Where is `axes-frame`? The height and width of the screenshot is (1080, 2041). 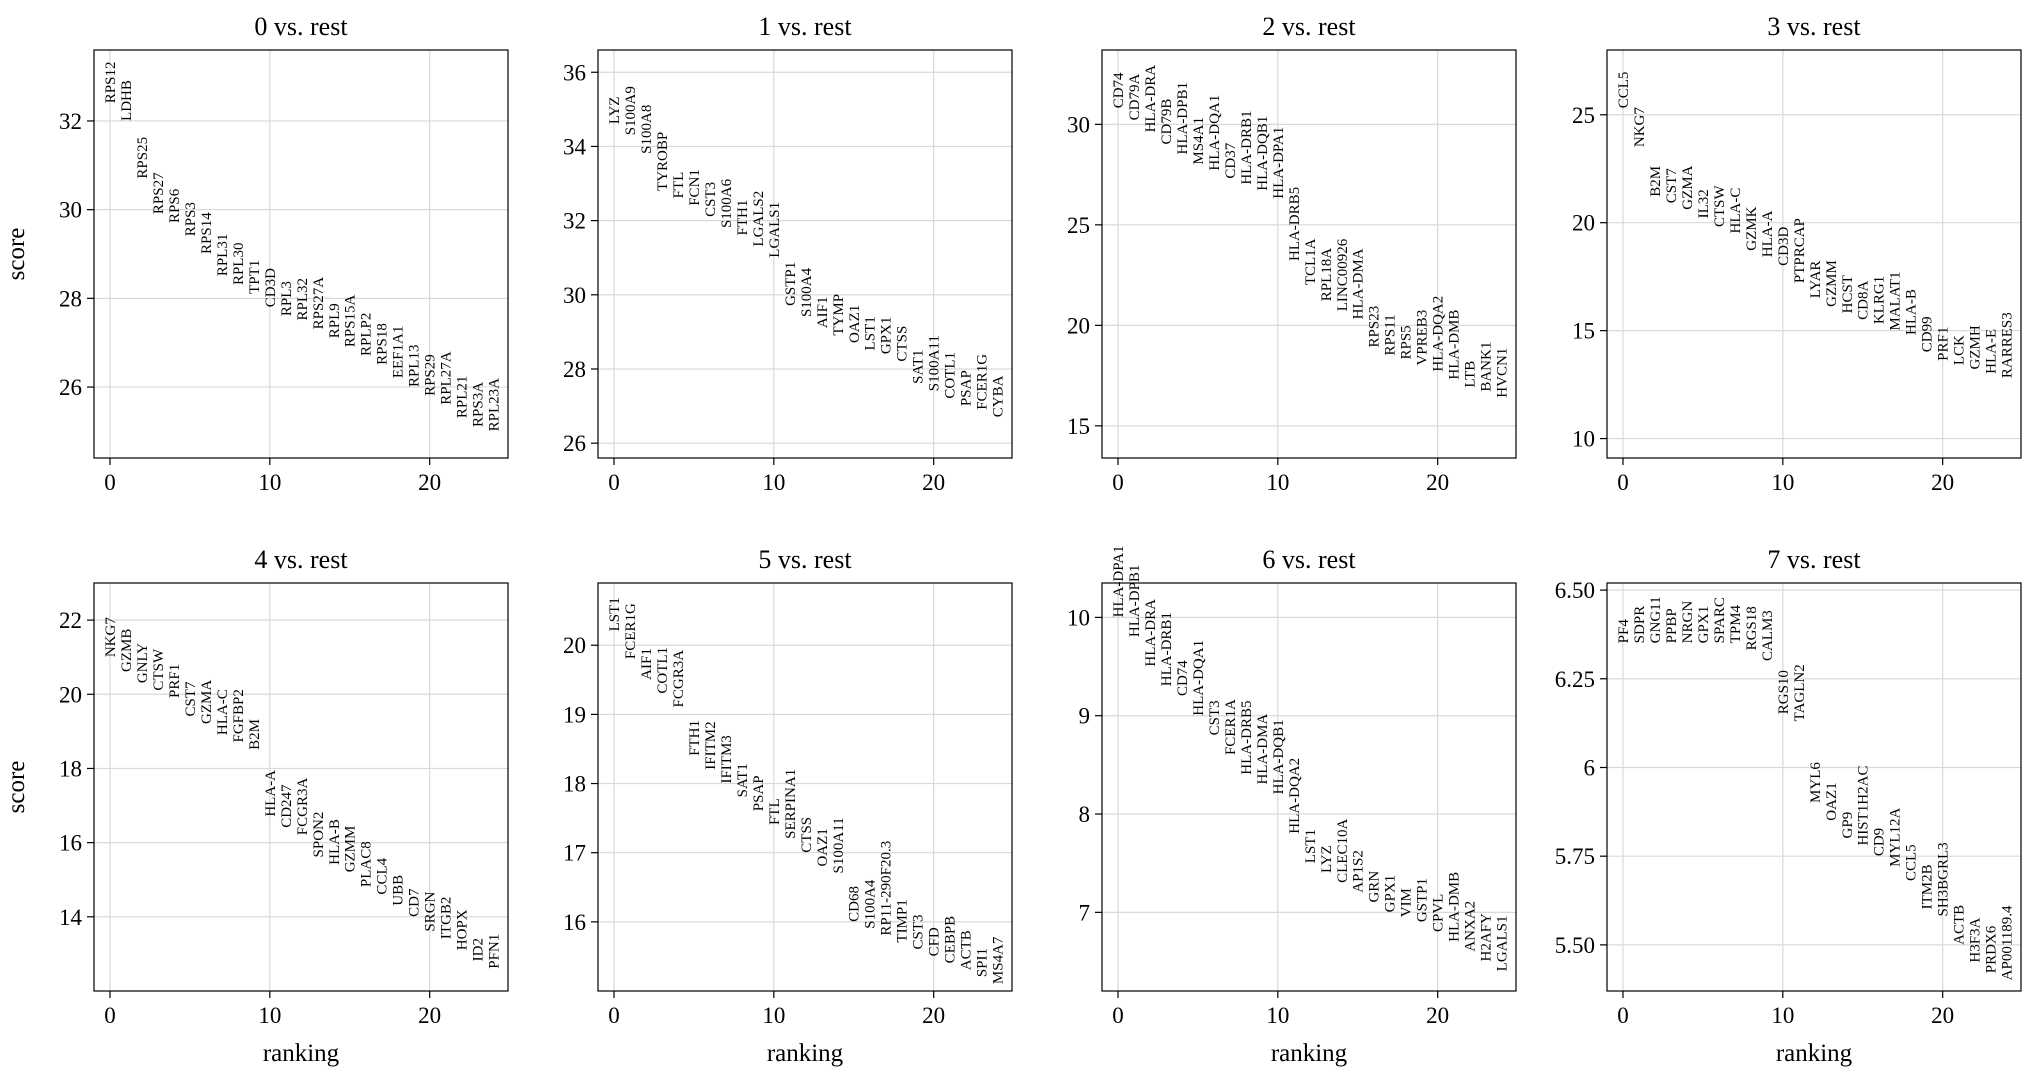 axes-frame is located at coordinates (1814, 787).